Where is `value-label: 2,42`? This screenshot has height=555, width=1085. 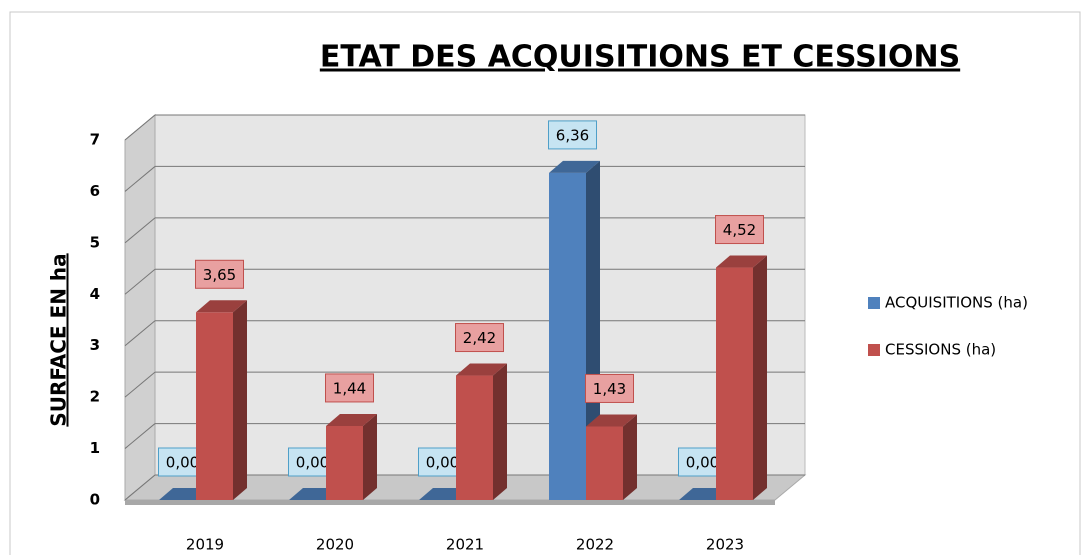
value-label: 2,42 is located at coordinates (479, 338).